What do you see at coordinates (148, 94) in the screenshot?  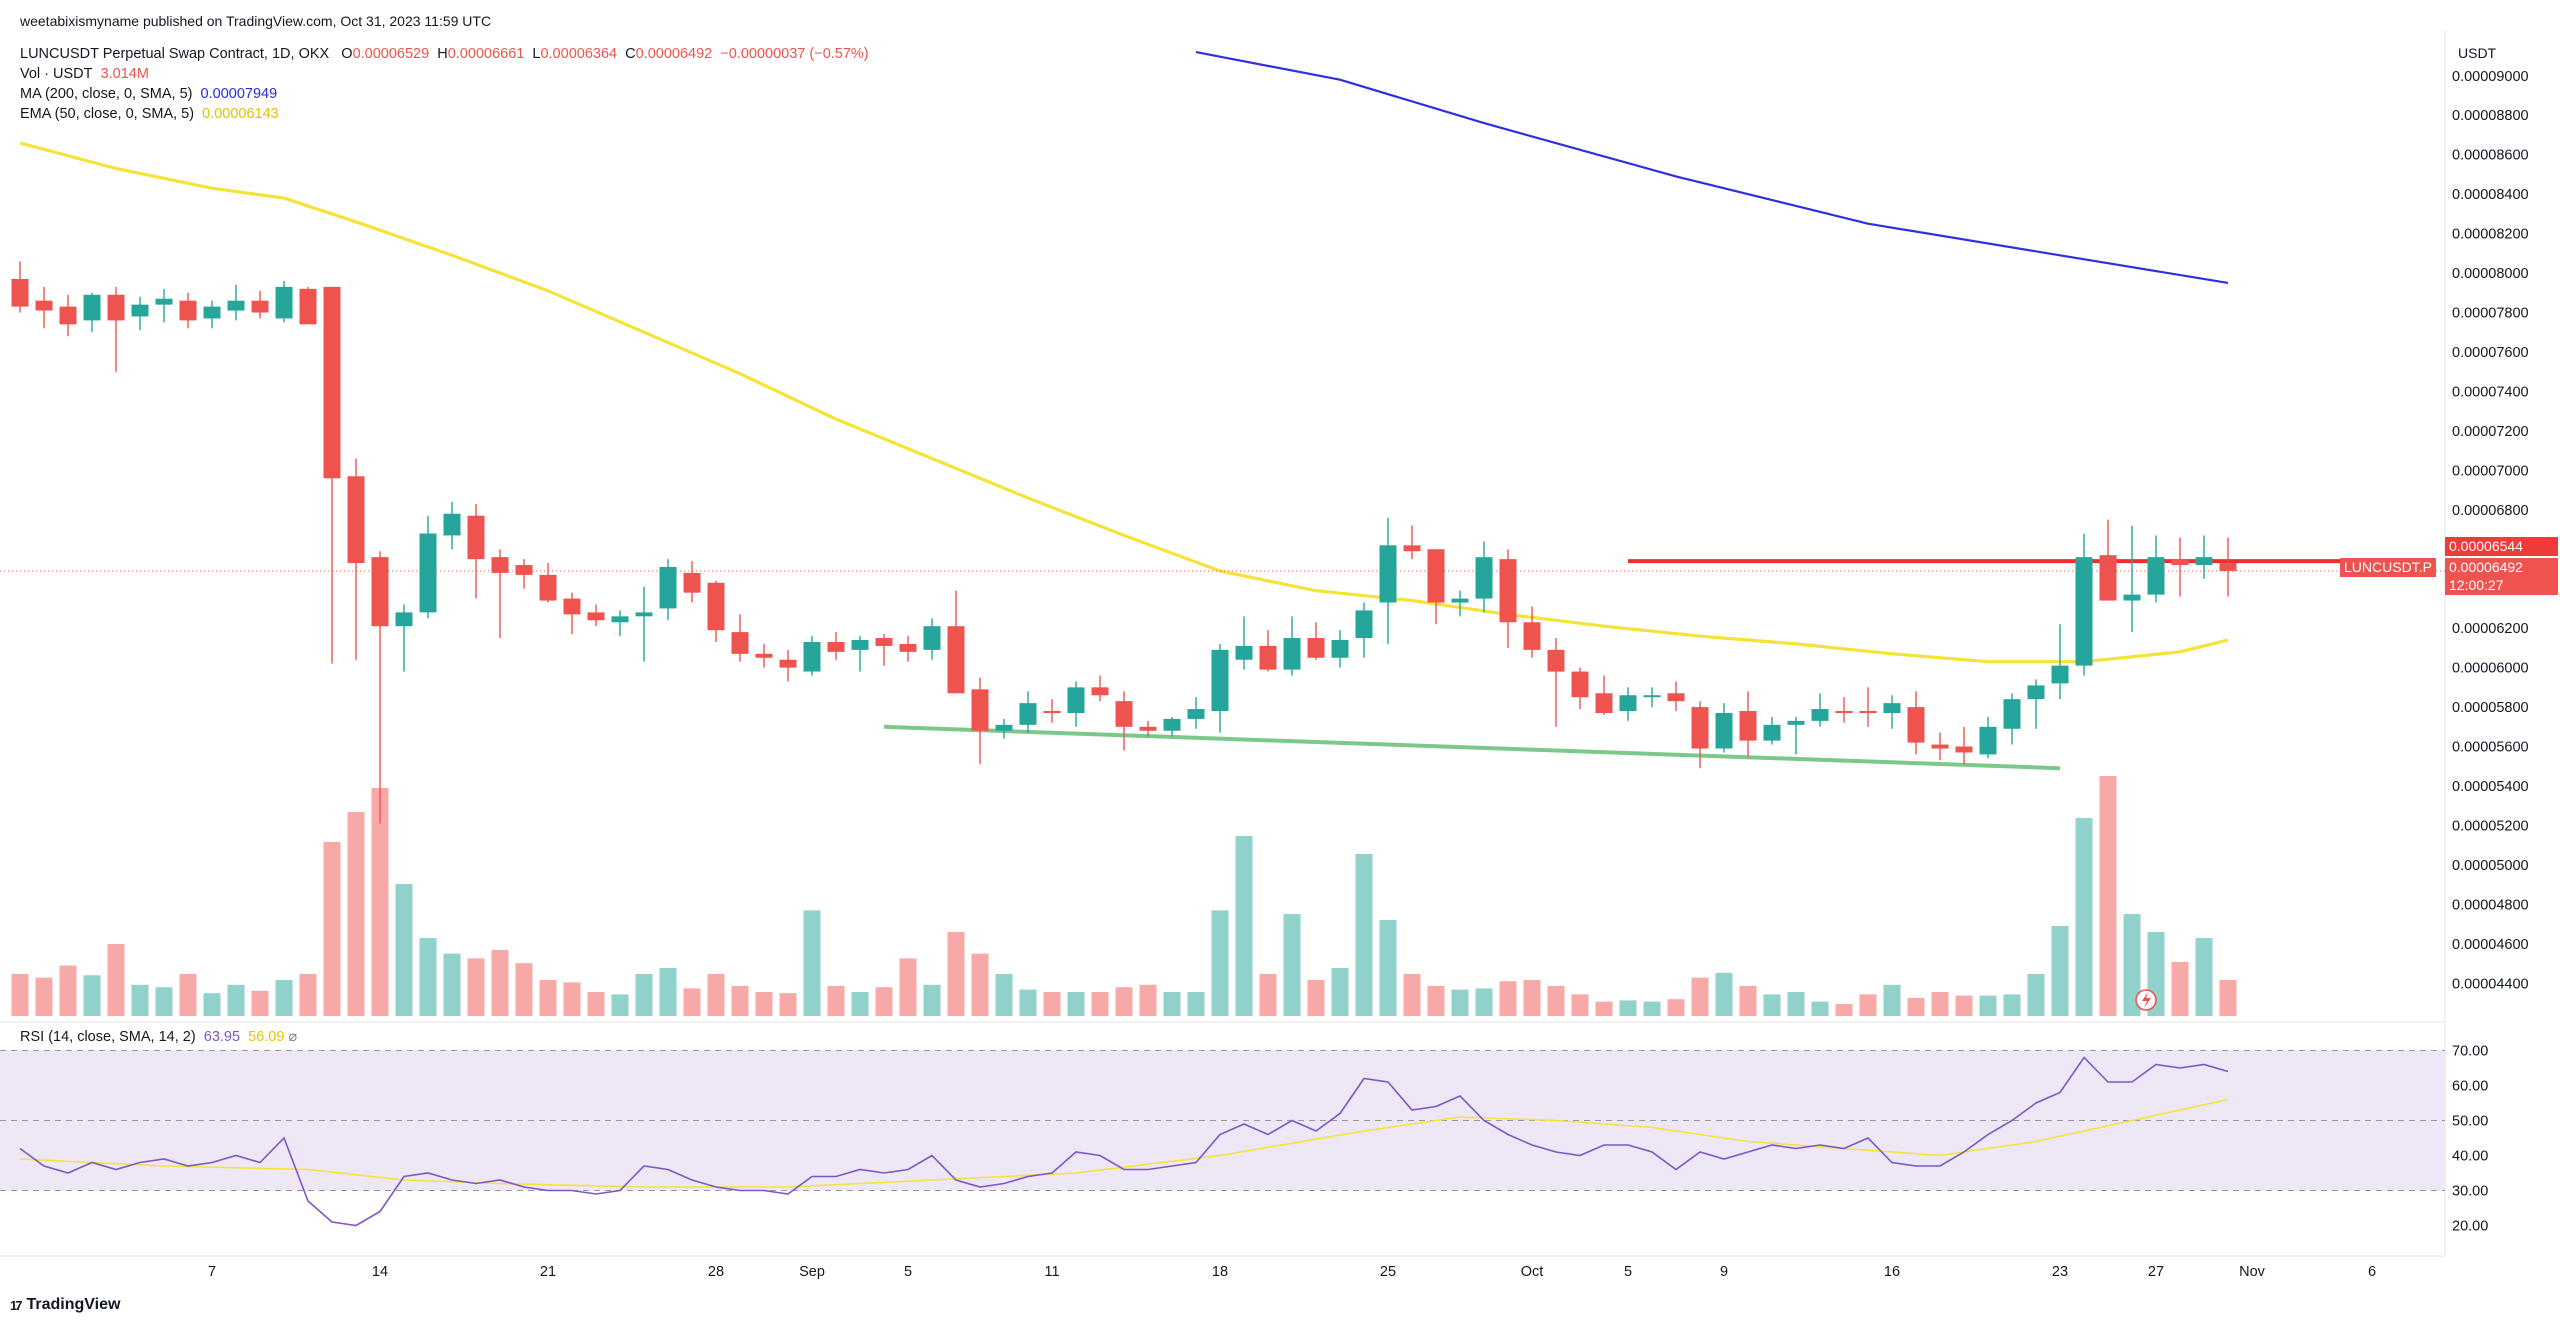 I see `ma-legend: MA (200, close, 0, SMA, 5) 0.00007949` at bounding box center [148, 94].